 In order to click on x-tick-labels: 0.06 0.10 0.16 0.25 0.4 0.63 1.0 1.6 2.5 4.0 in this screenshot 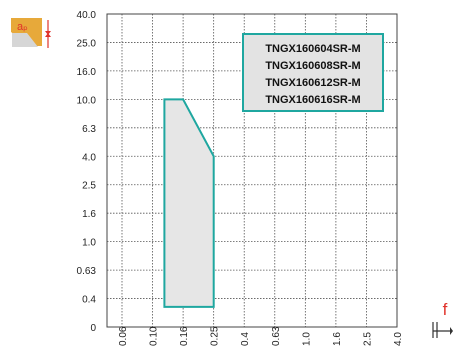, I will do `click(261, 336)`.